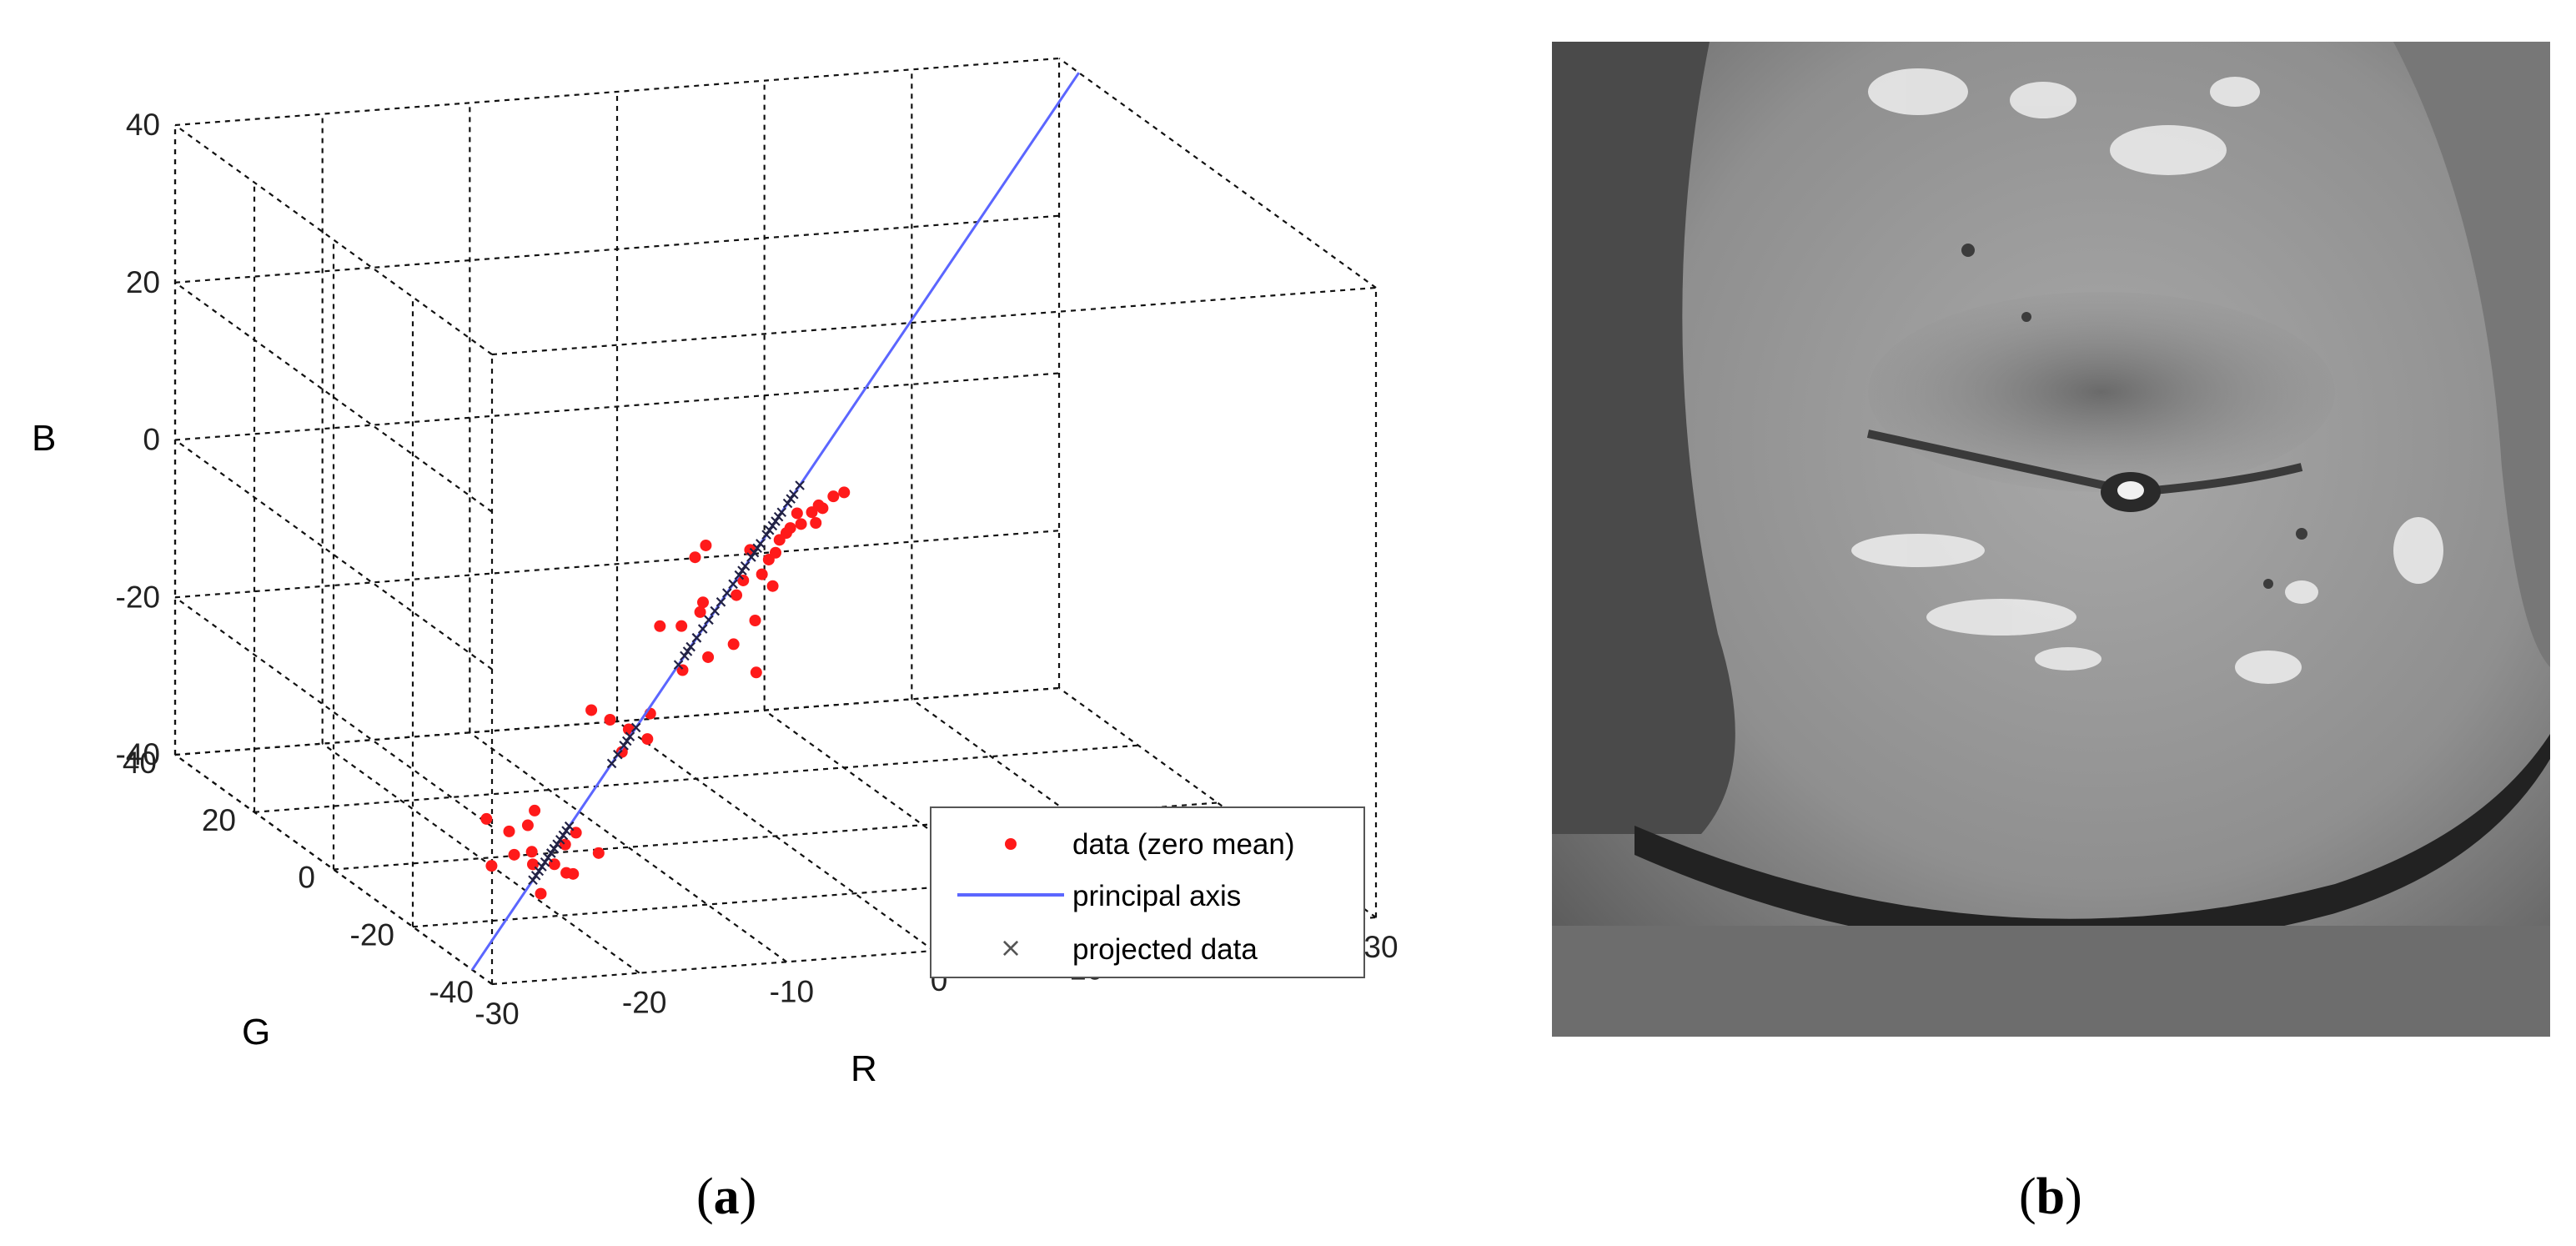  What do you see at coordinates (2130, 491) in the screenshot?
I see `os-highlight` at bounding box center [2130, 491].